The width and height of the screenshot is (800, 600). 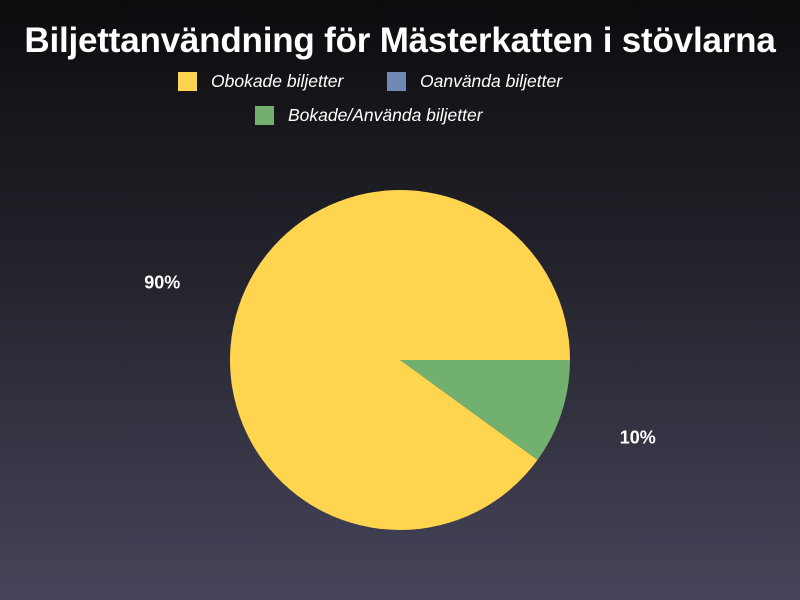 I want to click on slice-value-label: 90%, so click(x=162, y=283).